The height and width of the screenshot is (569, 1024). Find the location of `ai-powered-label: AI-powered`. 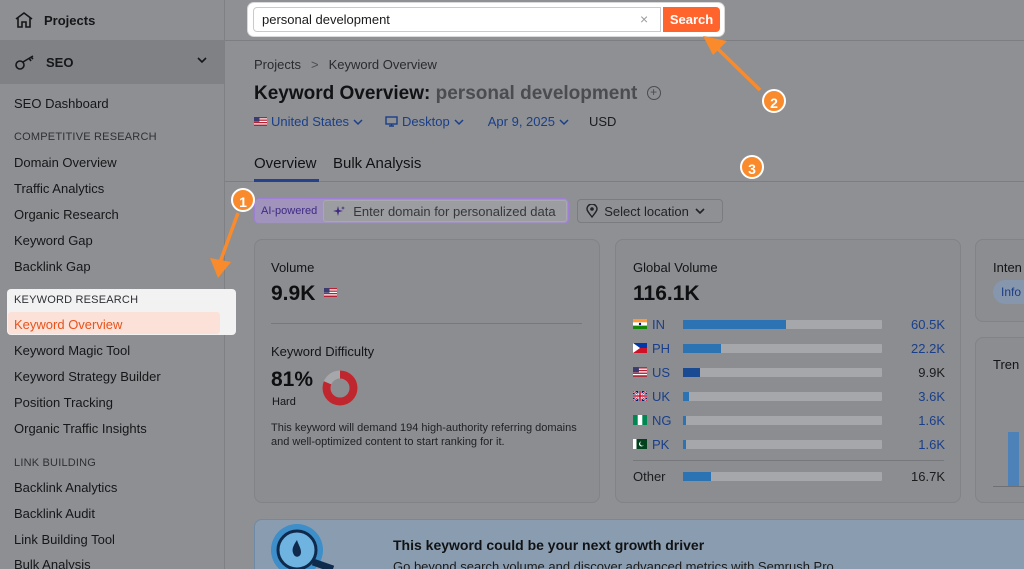

ai-powered-label: AI-powered is located at coordinates (289, 211).